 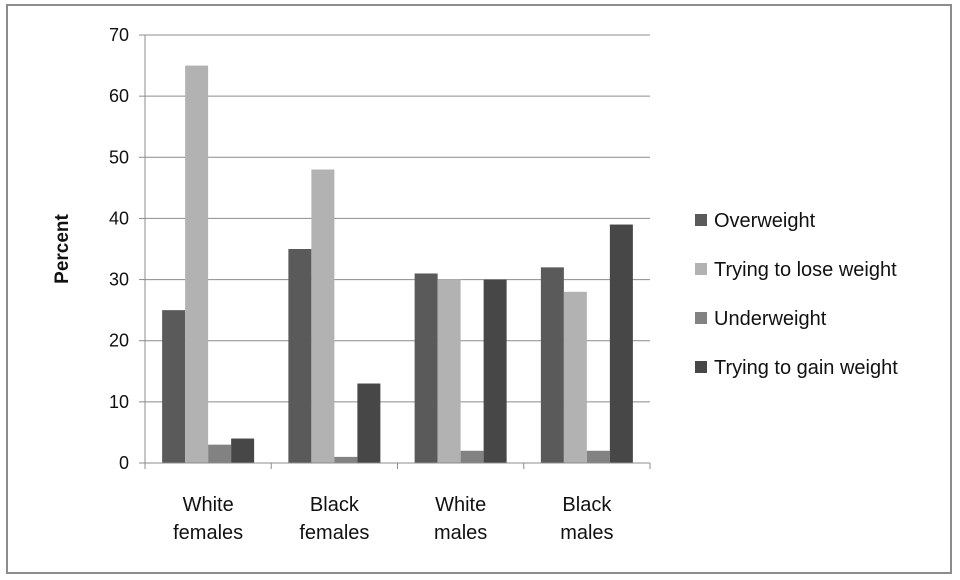 I want to click on y-tick-label: 50, so click(x=119, y=157).